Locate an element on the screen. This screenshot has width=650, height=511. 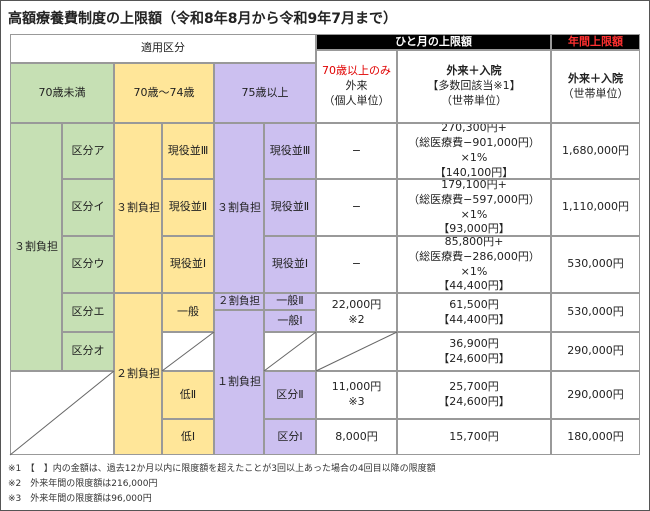
combined-label: 外来＋入院 is located at coordinates (474, 71).